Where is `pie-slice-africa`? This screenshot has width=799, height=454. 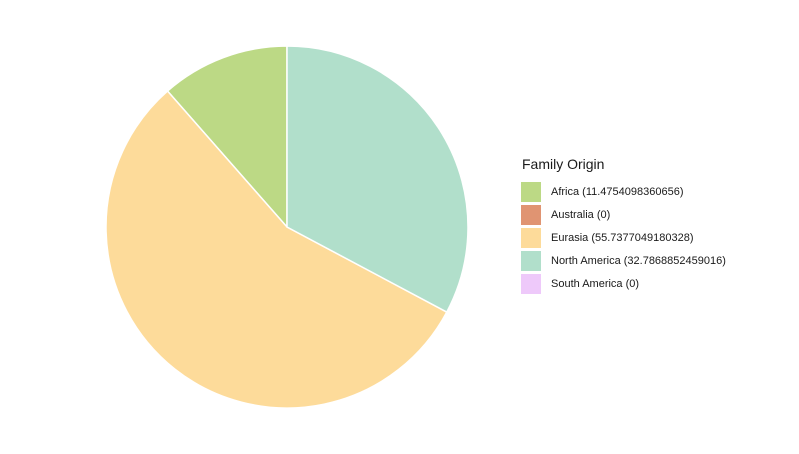
pie-slice-africa is located at coordinates (227, 137).